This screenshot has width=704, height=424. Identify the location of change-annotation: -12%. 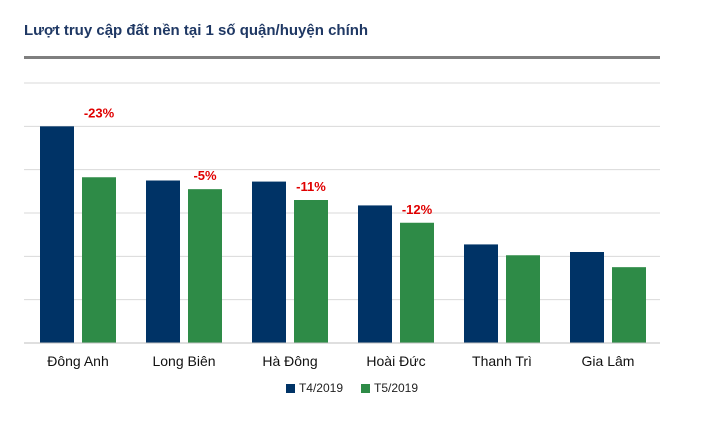
(417, 209).